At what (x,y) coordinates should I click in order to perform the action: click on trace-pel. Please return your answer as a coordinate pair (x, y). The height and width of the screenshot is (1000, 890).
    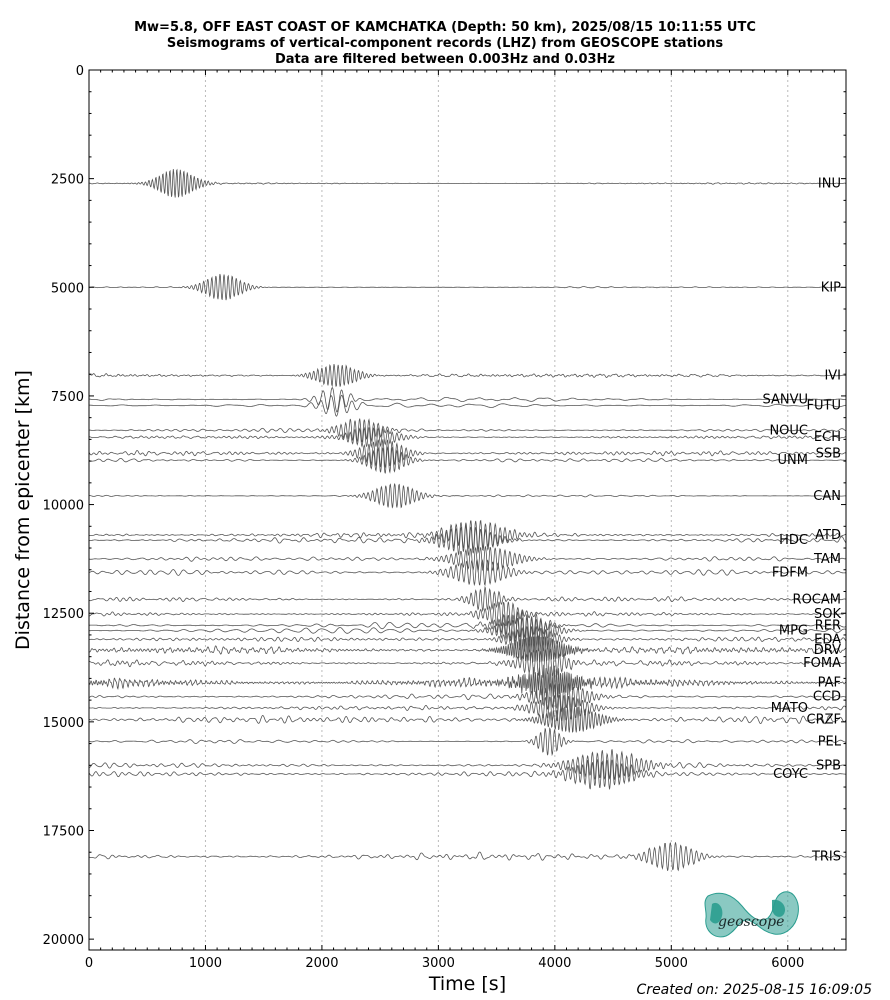
    Looking at the image, I should click on (467, 742).